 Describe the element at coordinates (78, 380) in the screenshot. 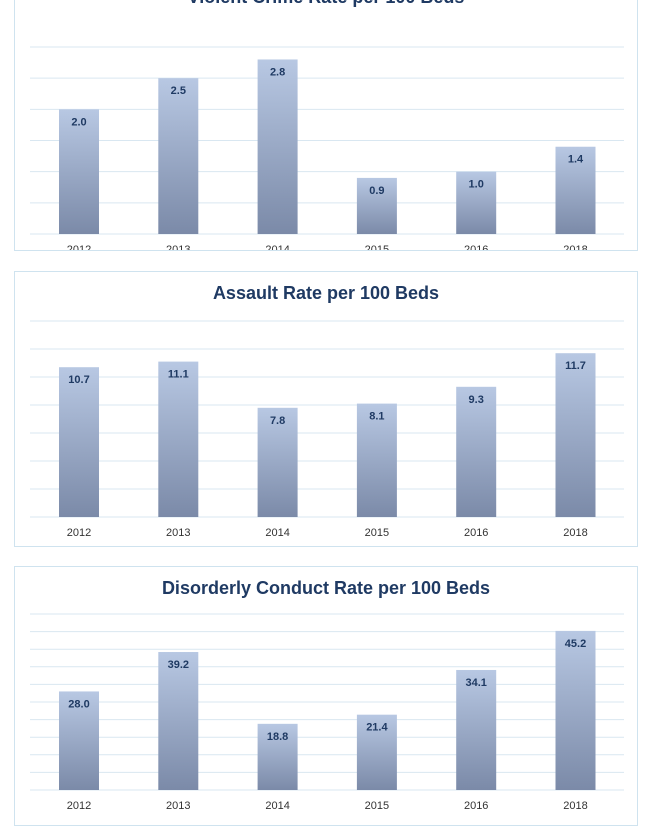

I see `bar-value-label: 10.7` at that location.